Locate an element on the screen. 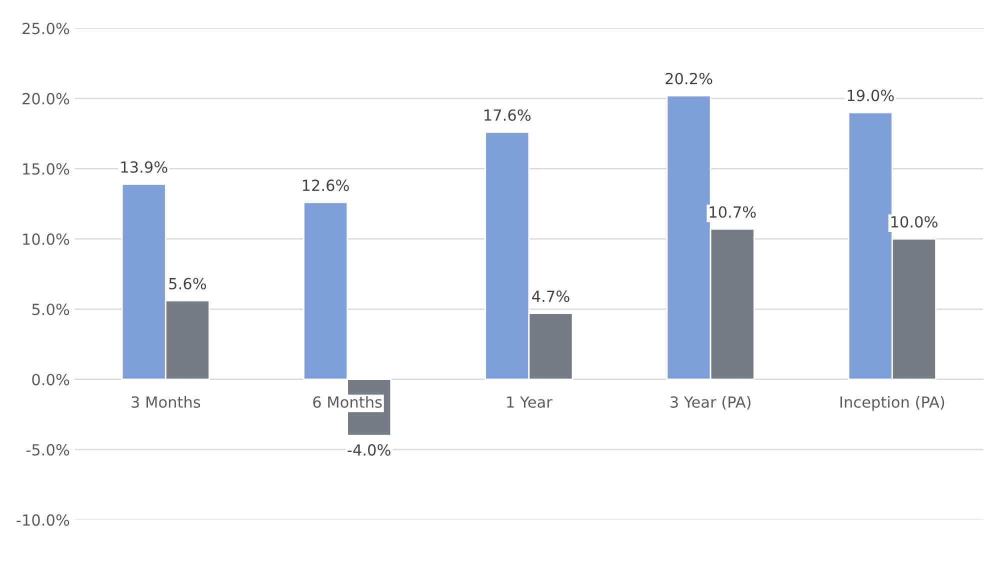  x-tick-label: 1 Year is located at coordinates (529, 402).